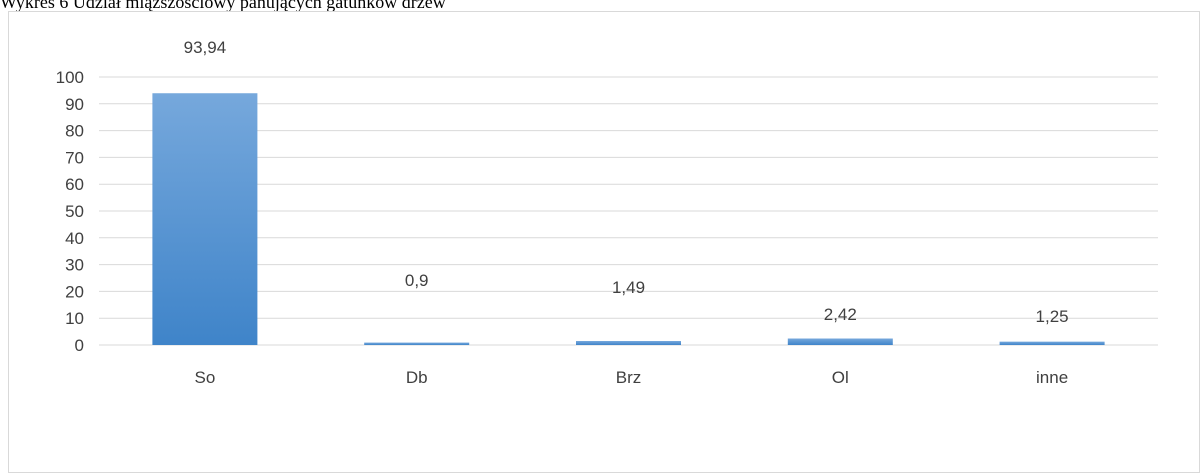 Image resolution: width=1202 pixels, height=475 pixels. Describe the element at coordinates (417, 377) in the screenshot. I see `x-category-label: Db` at that location.